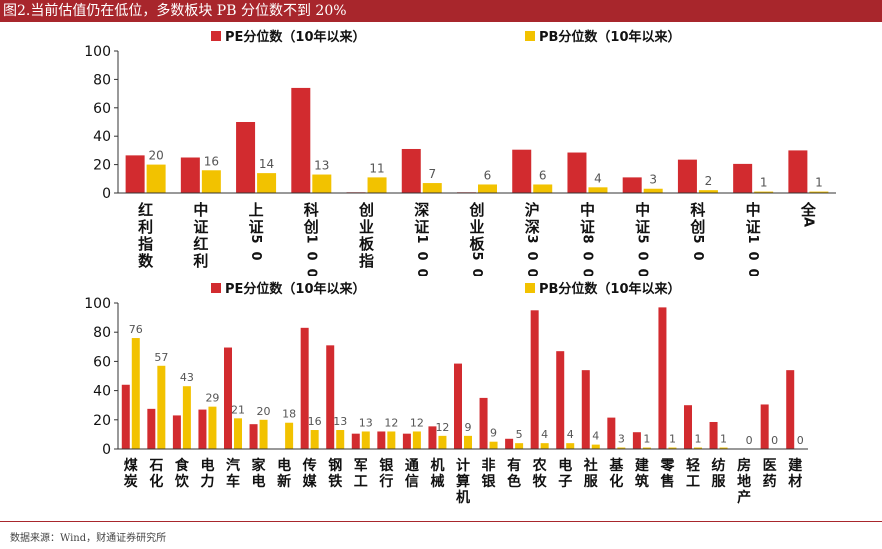 The width and height of the screenshot is (882, 549). What do you see at coordinates (770, 466) in the screenshot?
I see `category-label: 医` at bounding box center [770, 466].